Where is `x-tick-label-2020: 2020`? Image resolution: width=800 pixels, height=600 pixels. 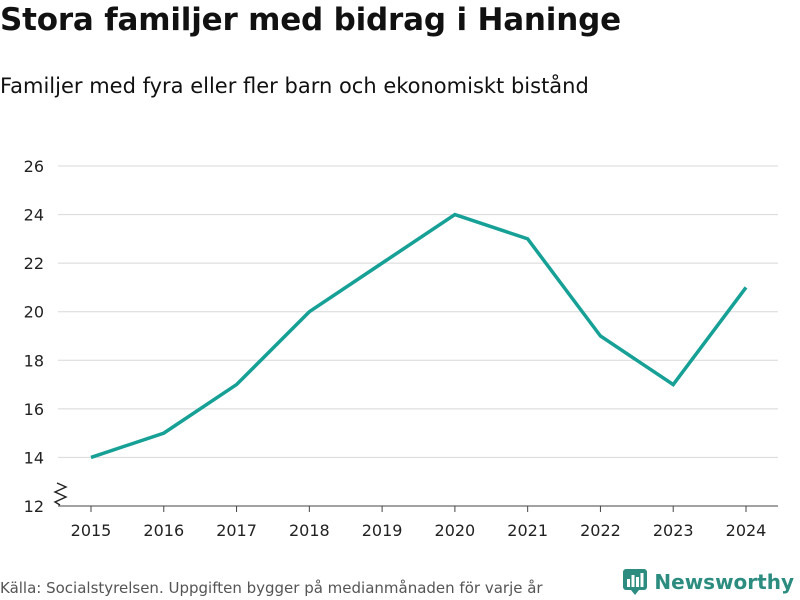
x-tick-label-2020: 2020 is located at coordinates (455, 530).